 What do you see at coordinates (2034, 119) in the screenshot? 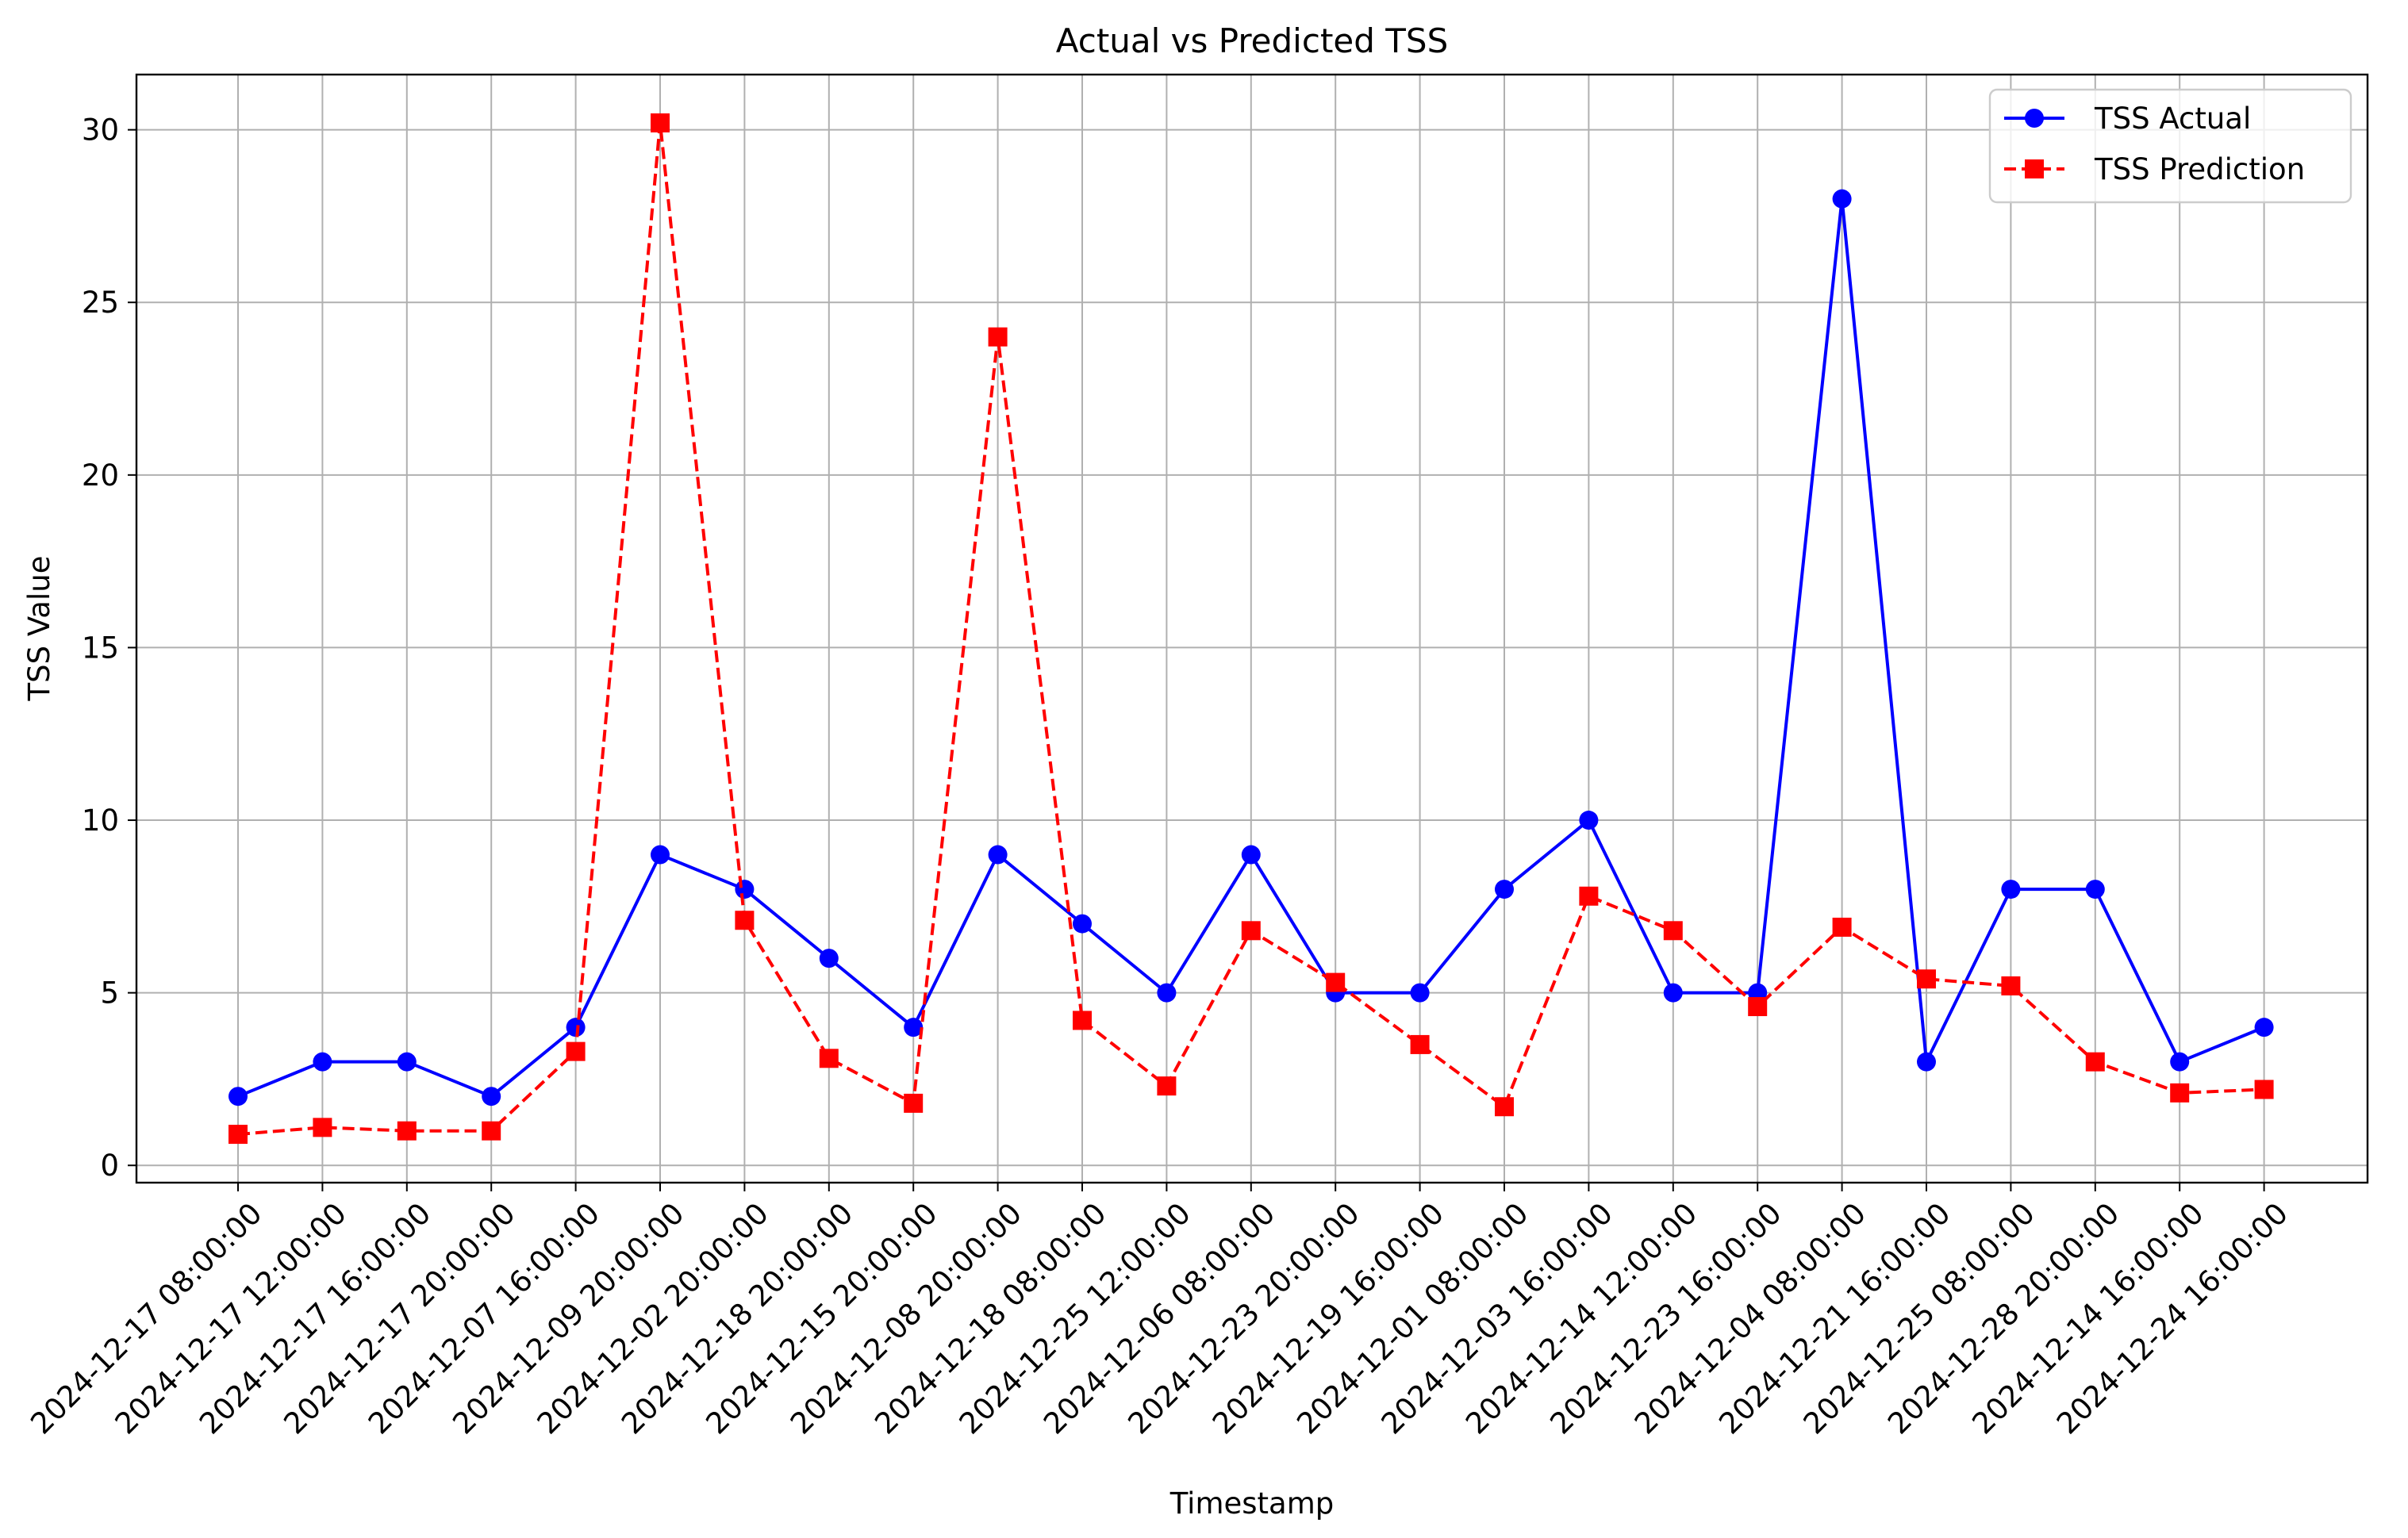
I see `legend-marker-tss-actual` at bounding box center [2034, 119].